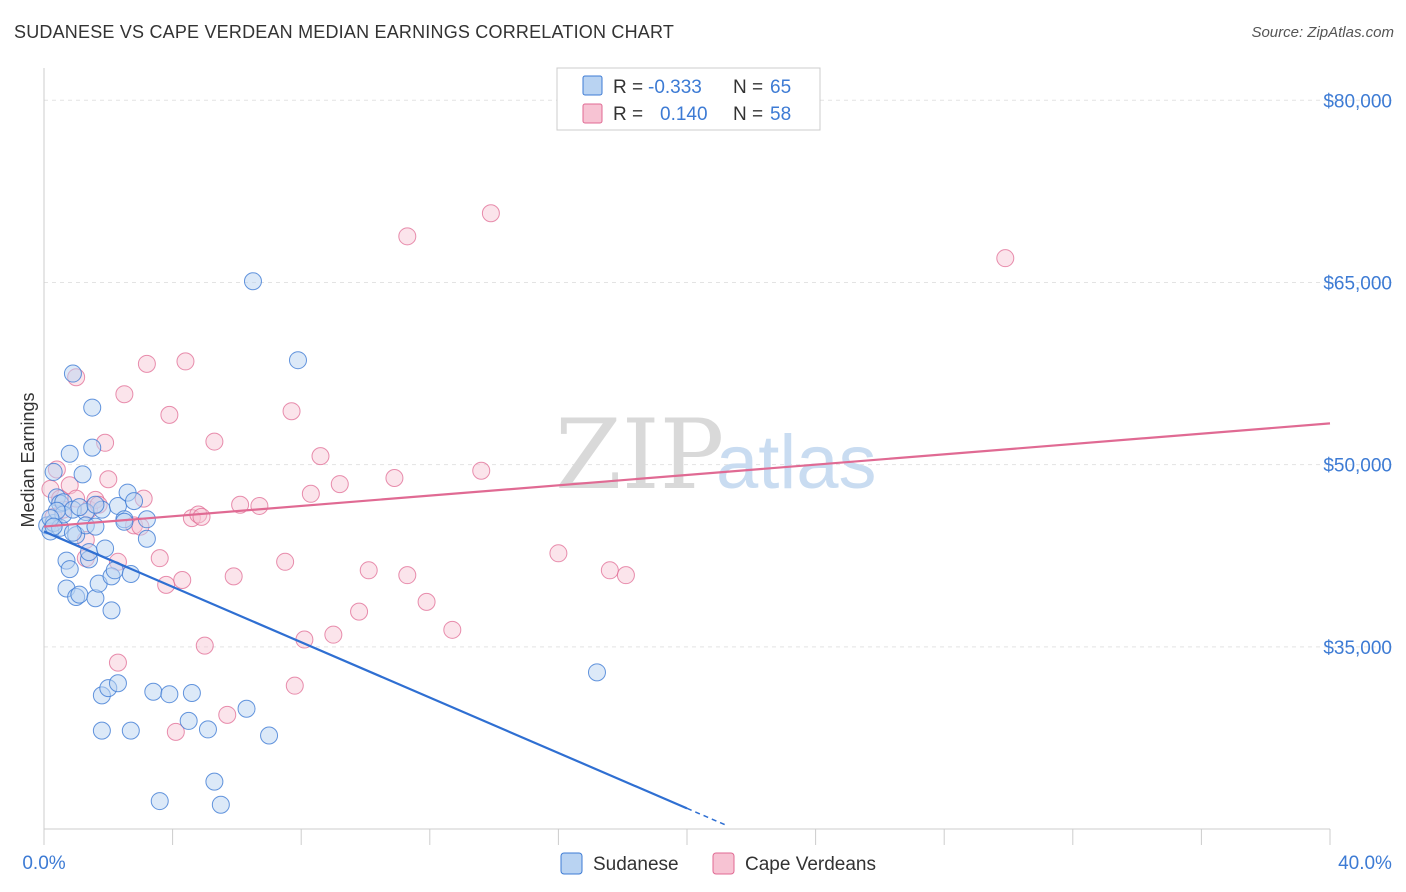 This screenshot has width=1406, height=892. I want to click on sudanese-trend-line, so click(365, 670).